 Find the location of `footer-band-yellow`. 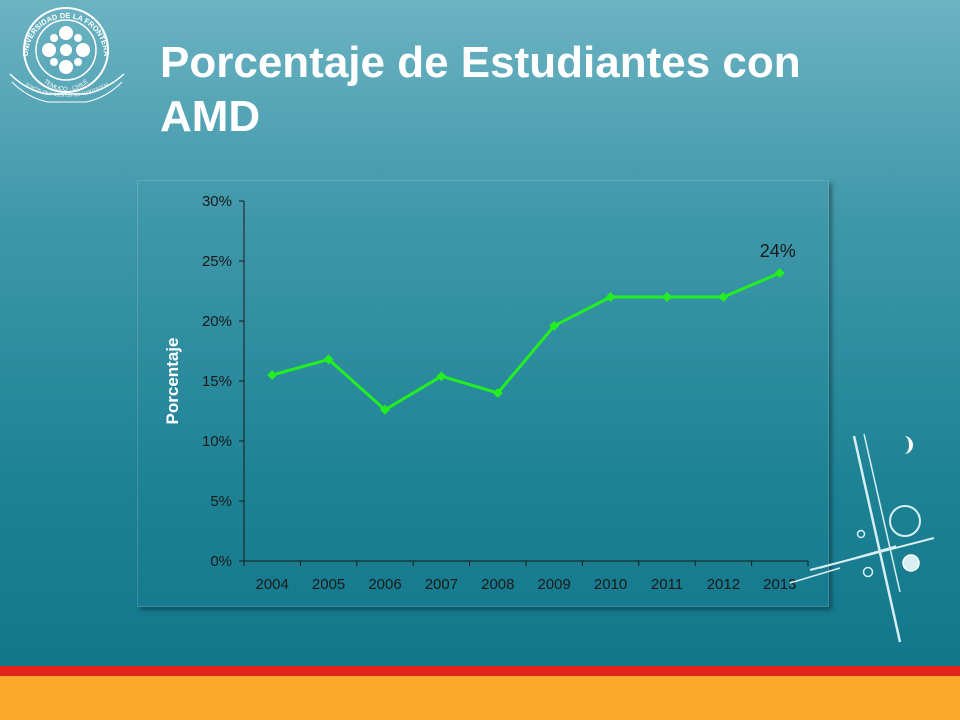

footer-band-yellow is located at coordinates (480, 698).